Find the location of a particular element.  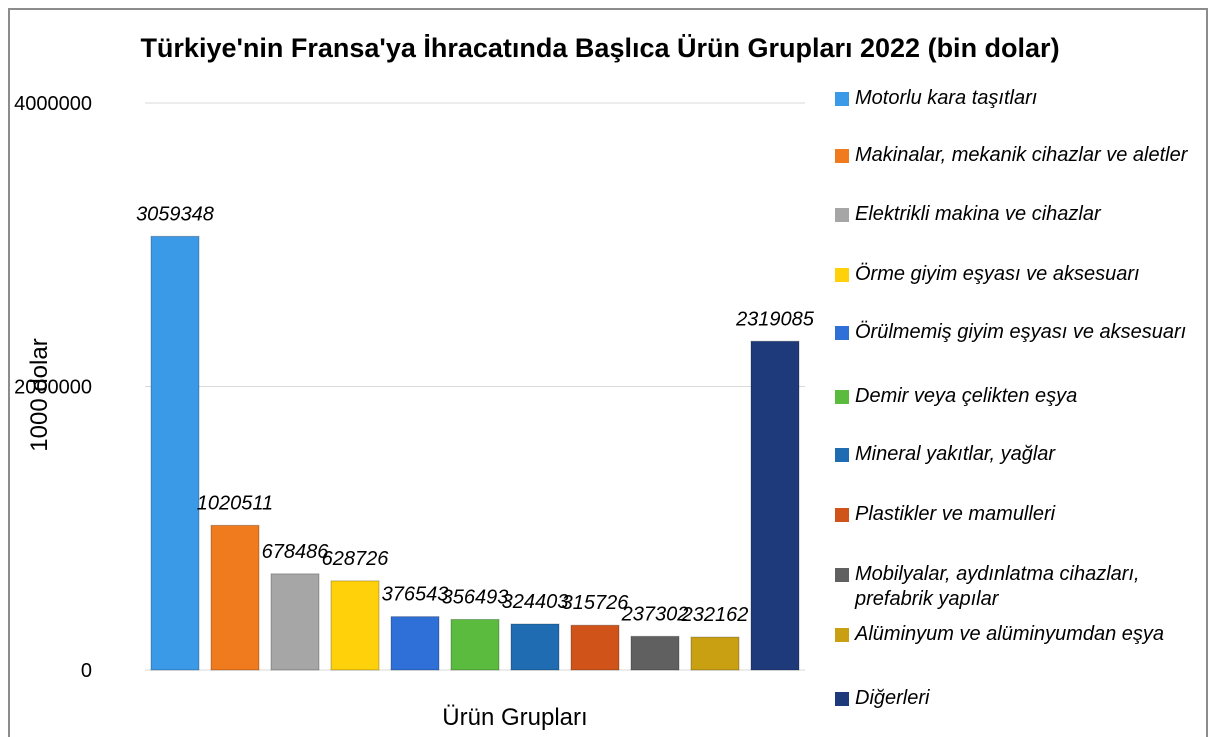

legend-label: Örülmemiş giyim eşyası ve aksesuarı is located at coordinates (1021, 332).